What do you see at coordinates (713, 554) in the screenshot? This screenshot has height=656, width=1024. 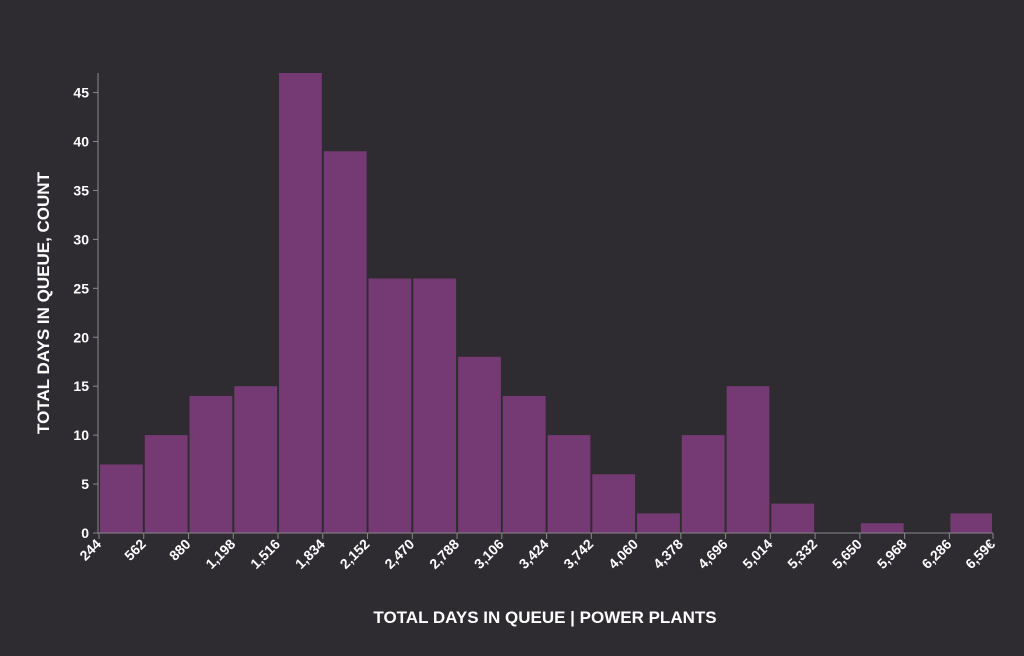 I see `x-tick-label: 4,696` at bounding box center [713, 554].